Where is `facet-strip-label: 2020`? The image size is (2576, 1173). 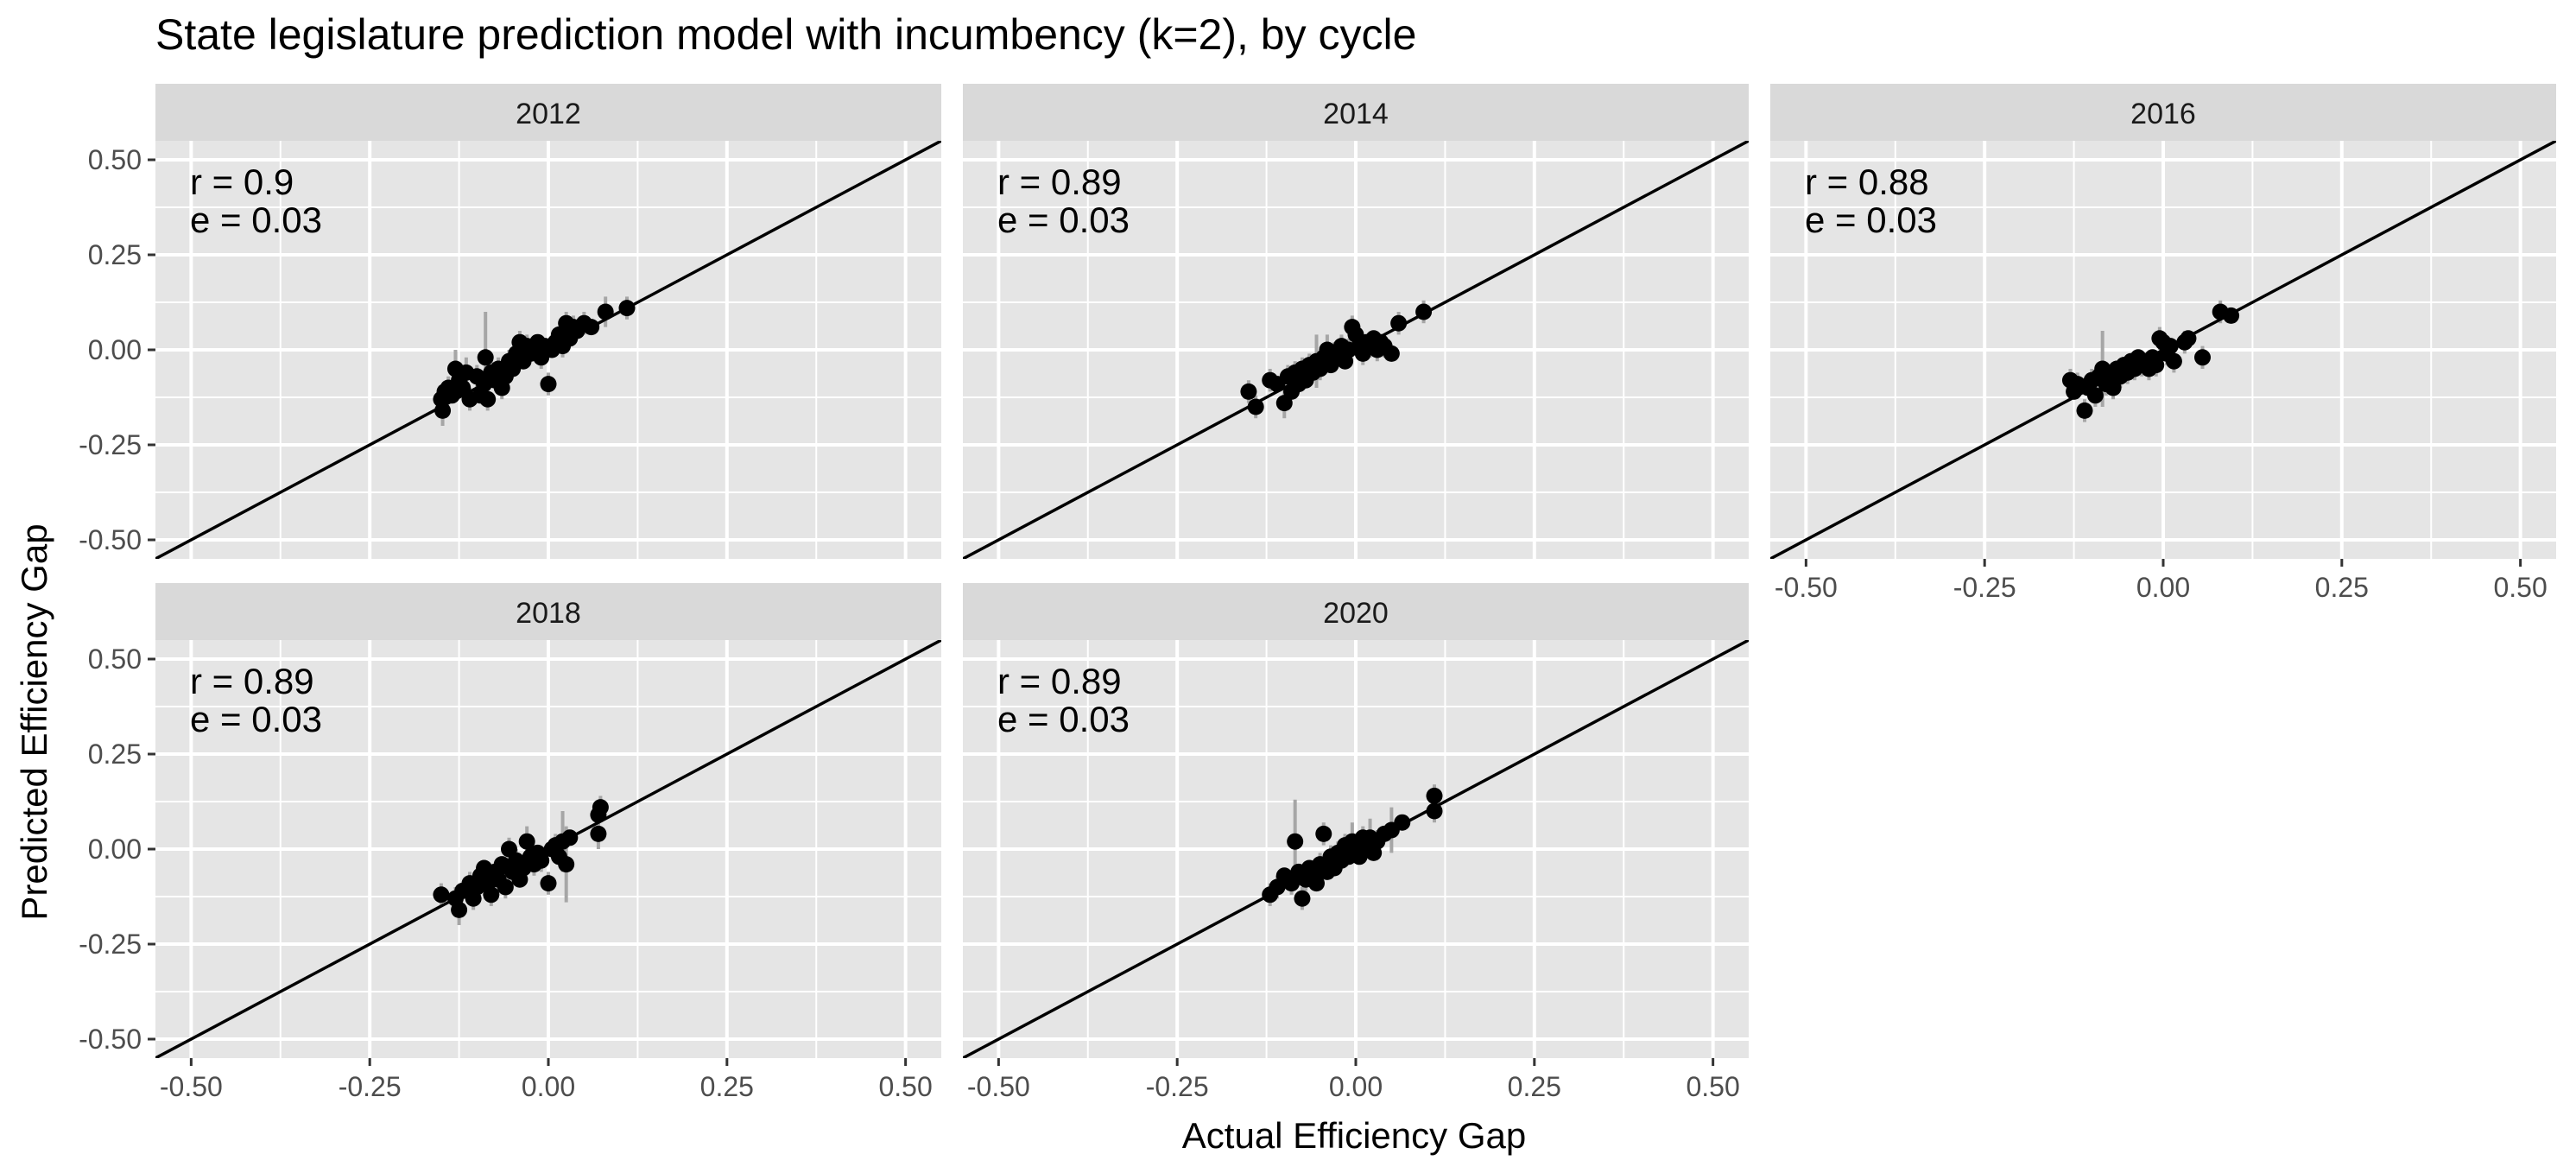
facet-strip-label: 2020 is located at coordinates (1356, 613).